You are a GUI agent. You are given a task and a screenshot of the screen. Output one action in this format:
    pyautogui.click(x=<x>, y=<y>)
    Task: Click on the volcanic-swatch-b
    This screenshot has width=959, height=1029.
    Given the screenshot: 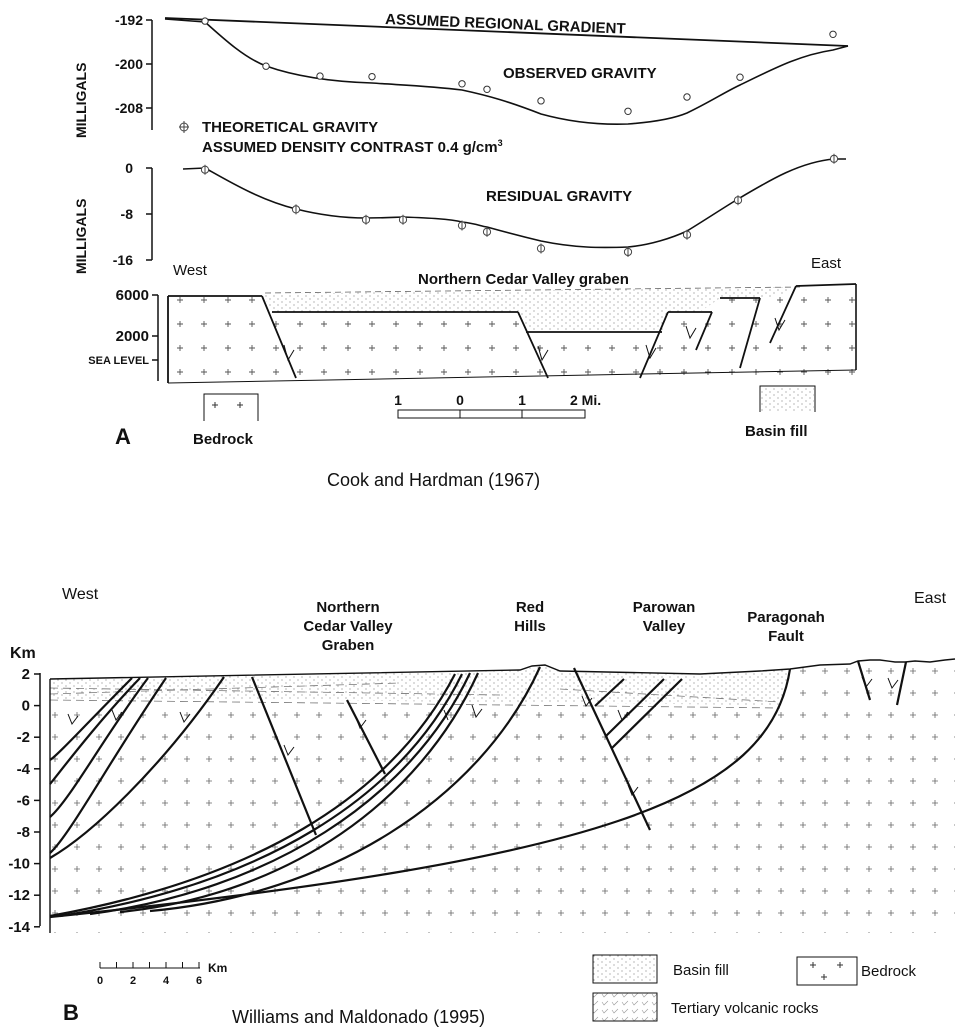 What is the action you would take?
    pyautogui.click(x=625, y=1007)
    